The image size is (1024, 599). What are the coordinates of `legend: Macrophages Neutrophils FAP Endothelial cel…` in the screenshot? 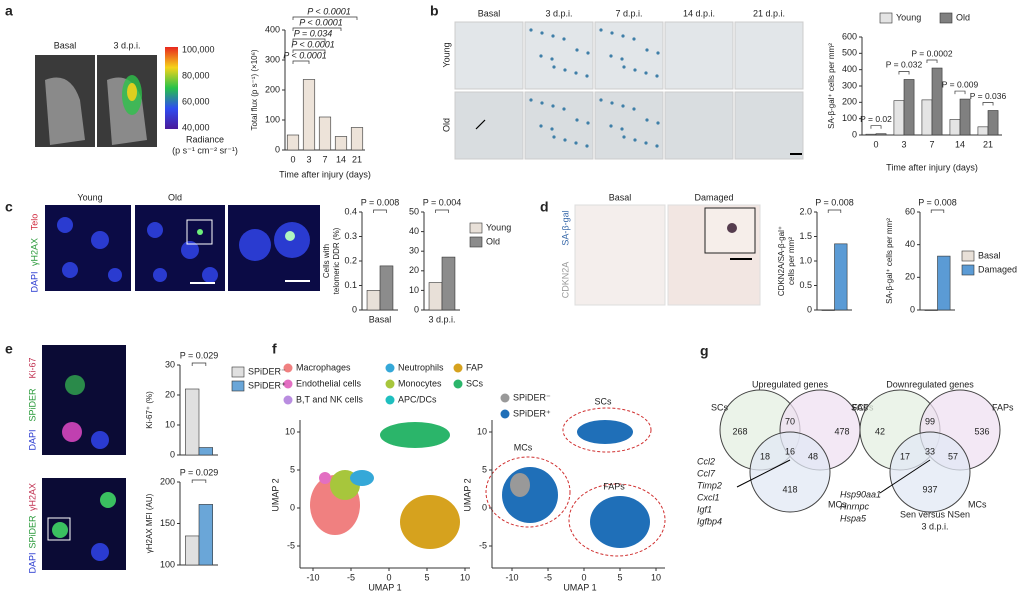 It's located at (417, 390).